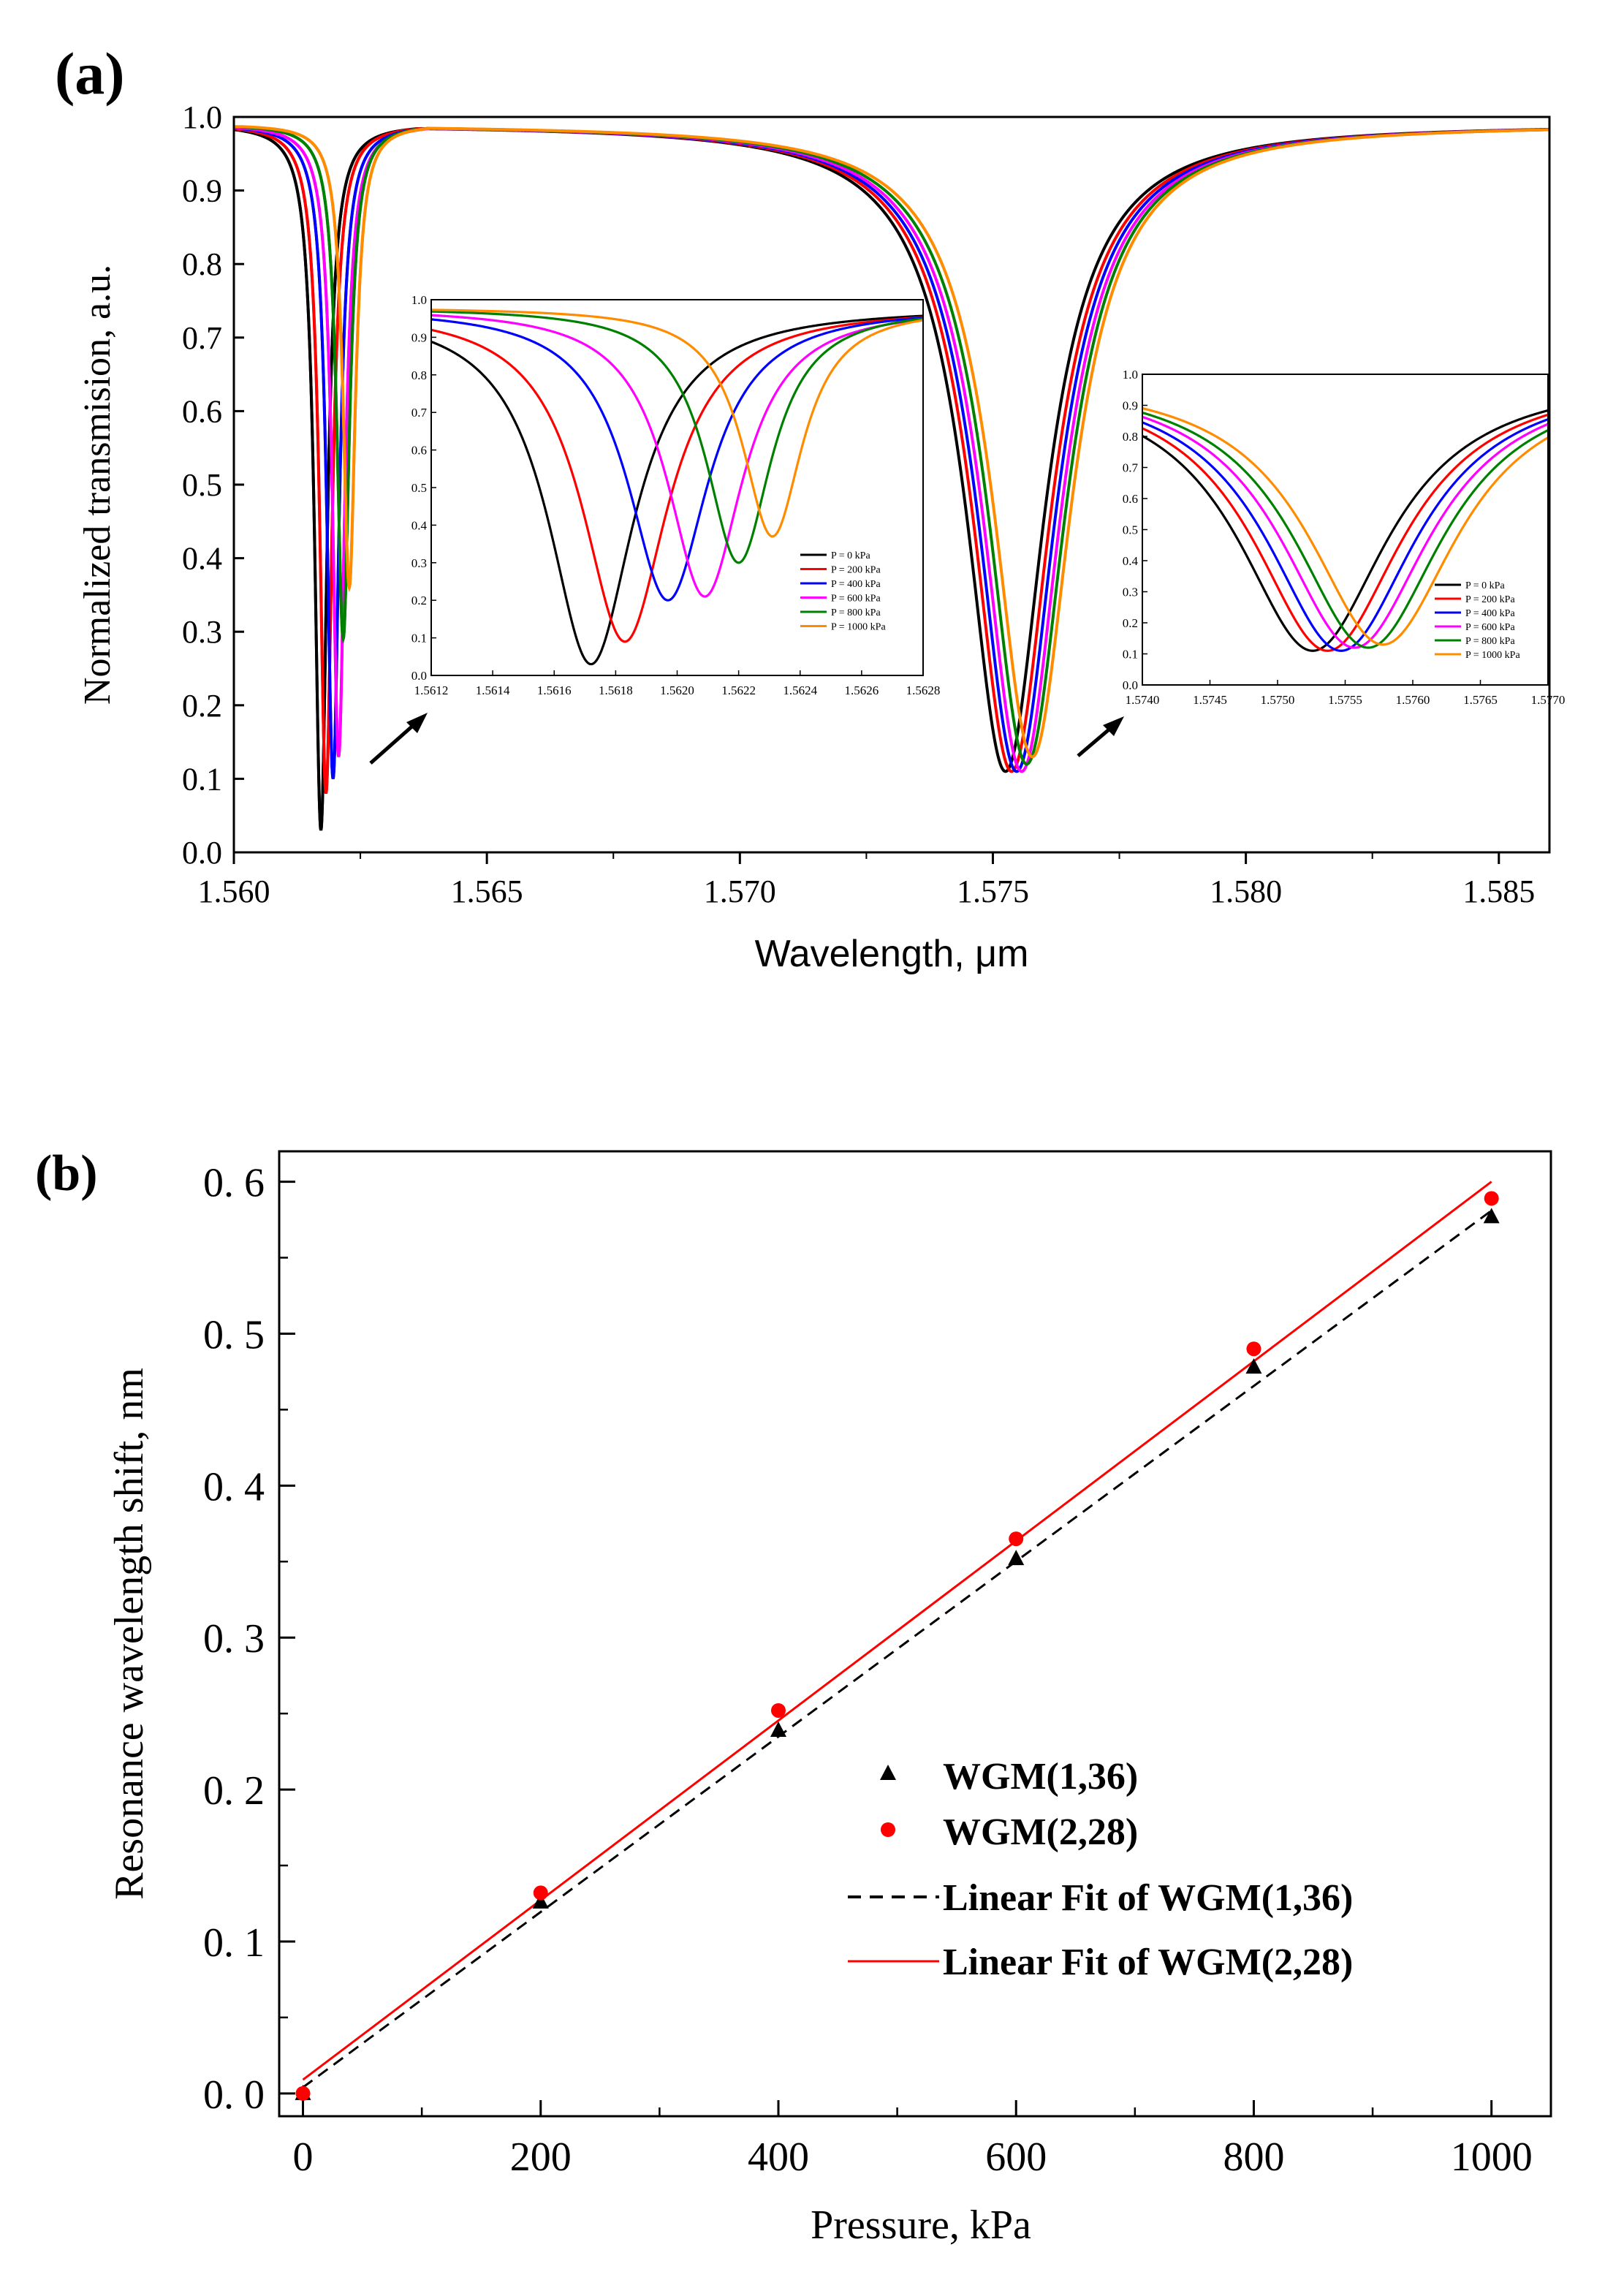  Describe the element at coordinates (1148, 1898) in the screenshot. I see `panel-b-legend-label: Linear Fit of WGM(1,36)` at that location.